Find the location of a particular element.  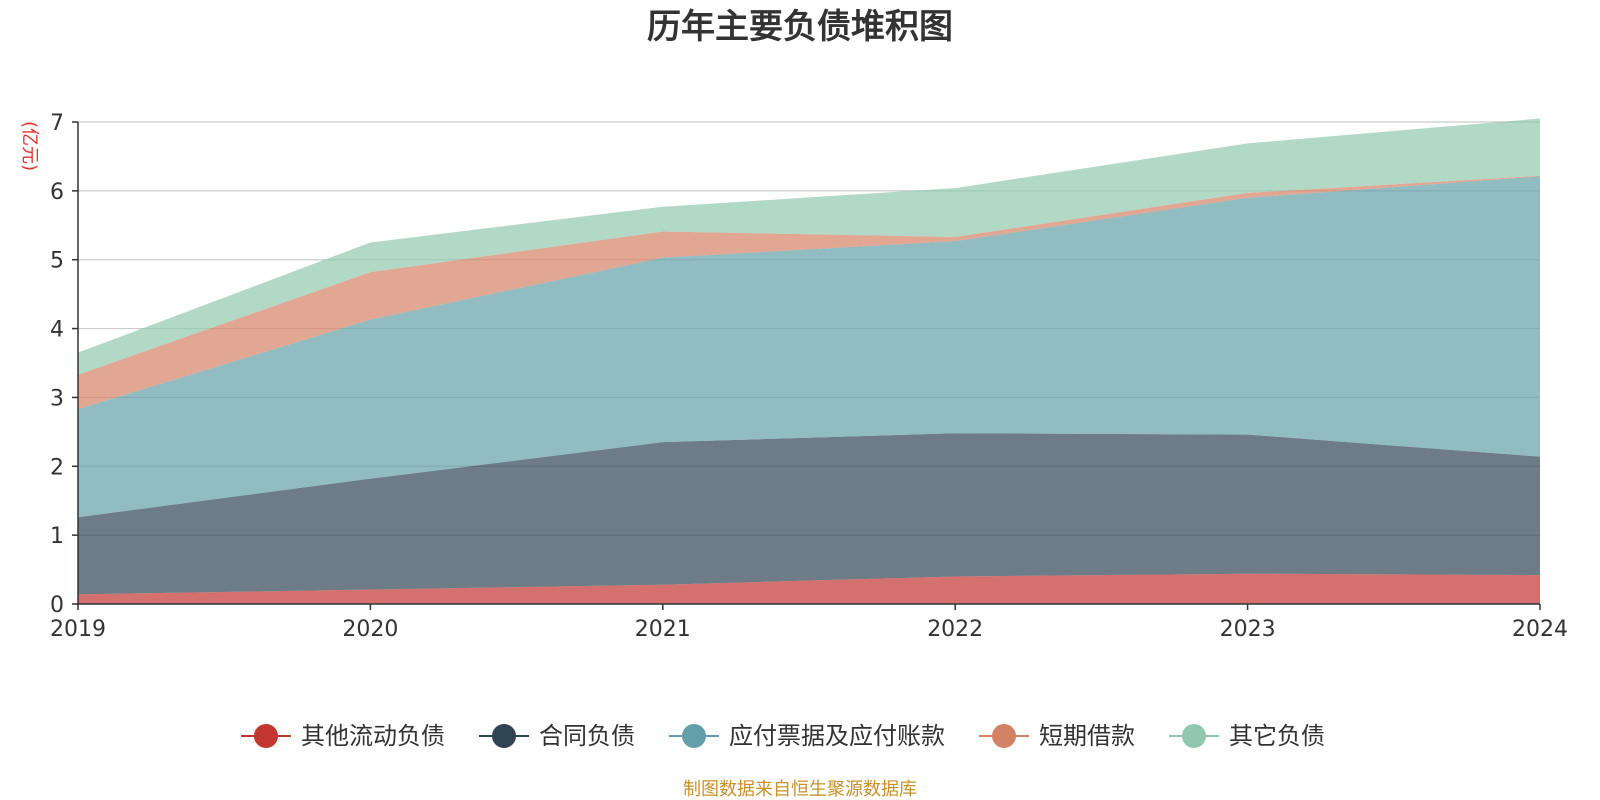

legend-item-4: 短期借款 is located at coordinates (1057, 736).